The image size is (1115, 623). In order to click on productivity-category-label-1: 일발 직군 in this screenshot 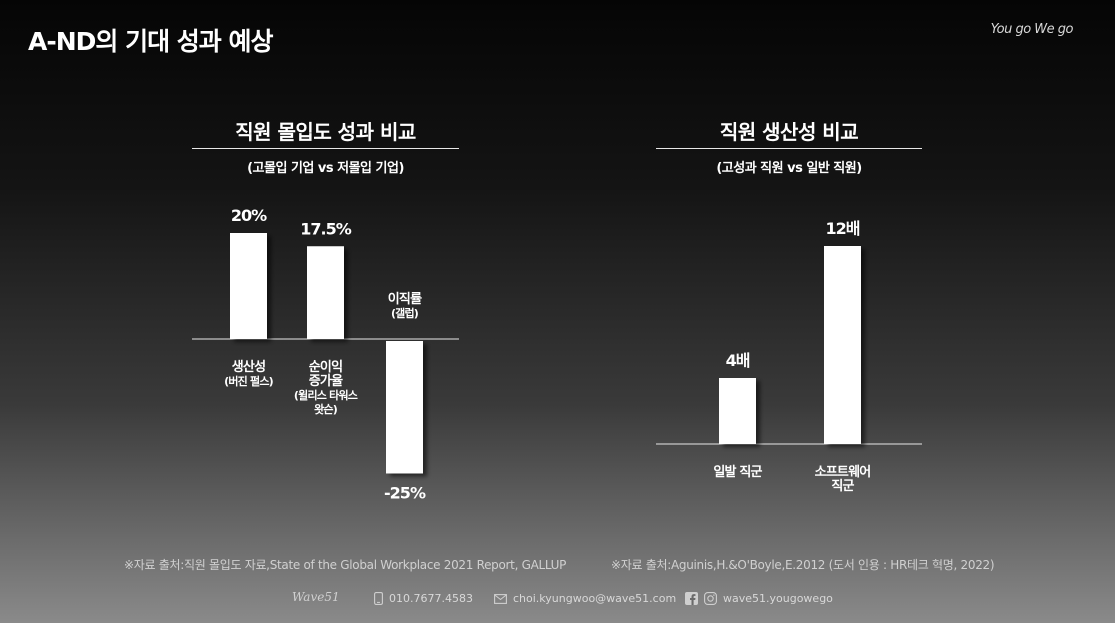, I will do `click(737, 472)`.